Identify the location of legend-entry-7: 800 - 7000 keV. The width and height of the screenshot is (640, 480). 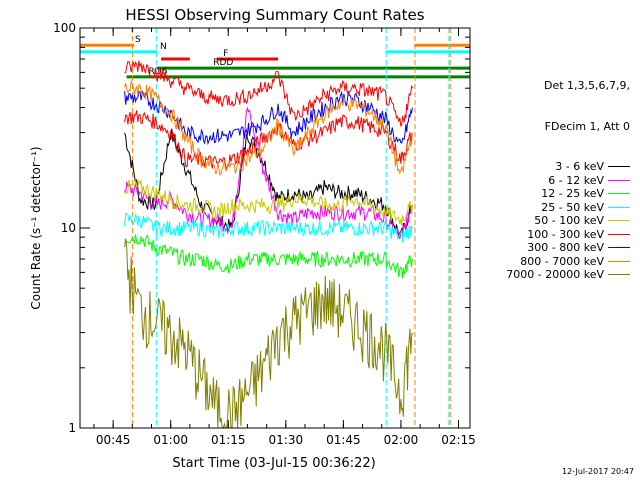
(568, 262).